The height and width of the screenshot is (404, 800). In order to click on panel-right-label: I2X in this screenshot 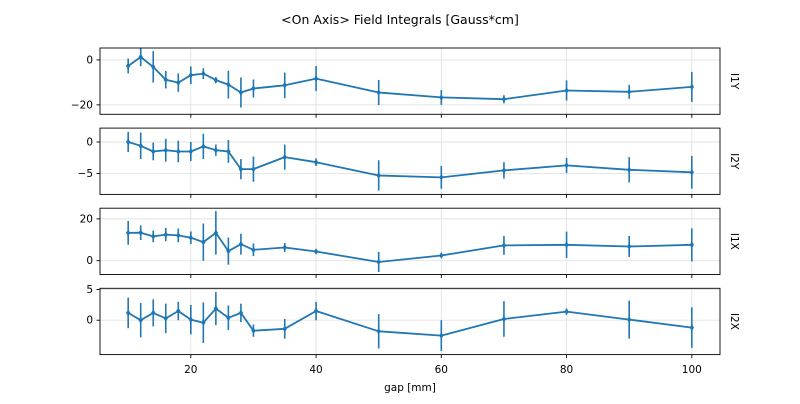, I will do `click(734, 321)`.